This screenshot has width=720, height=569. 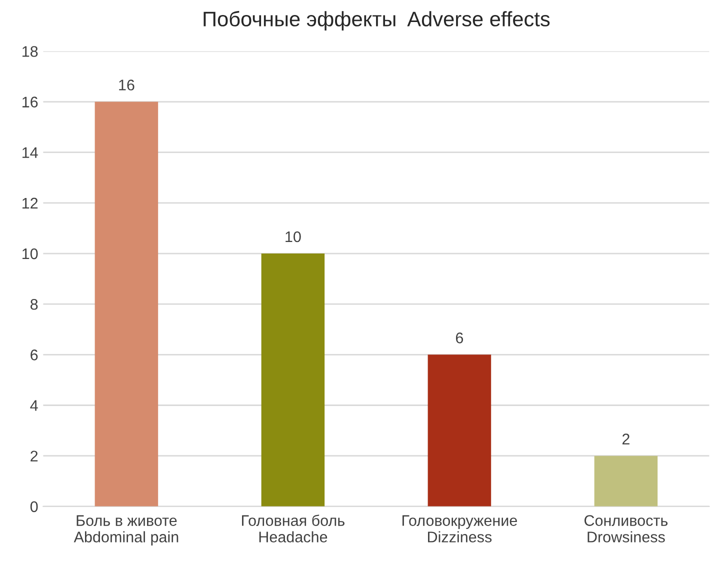 What do you see at coordinates (626, 528) in the screenshot?
I see `x-tick-label: Сонливость Drowsiness` at bounding box center [626, 528].